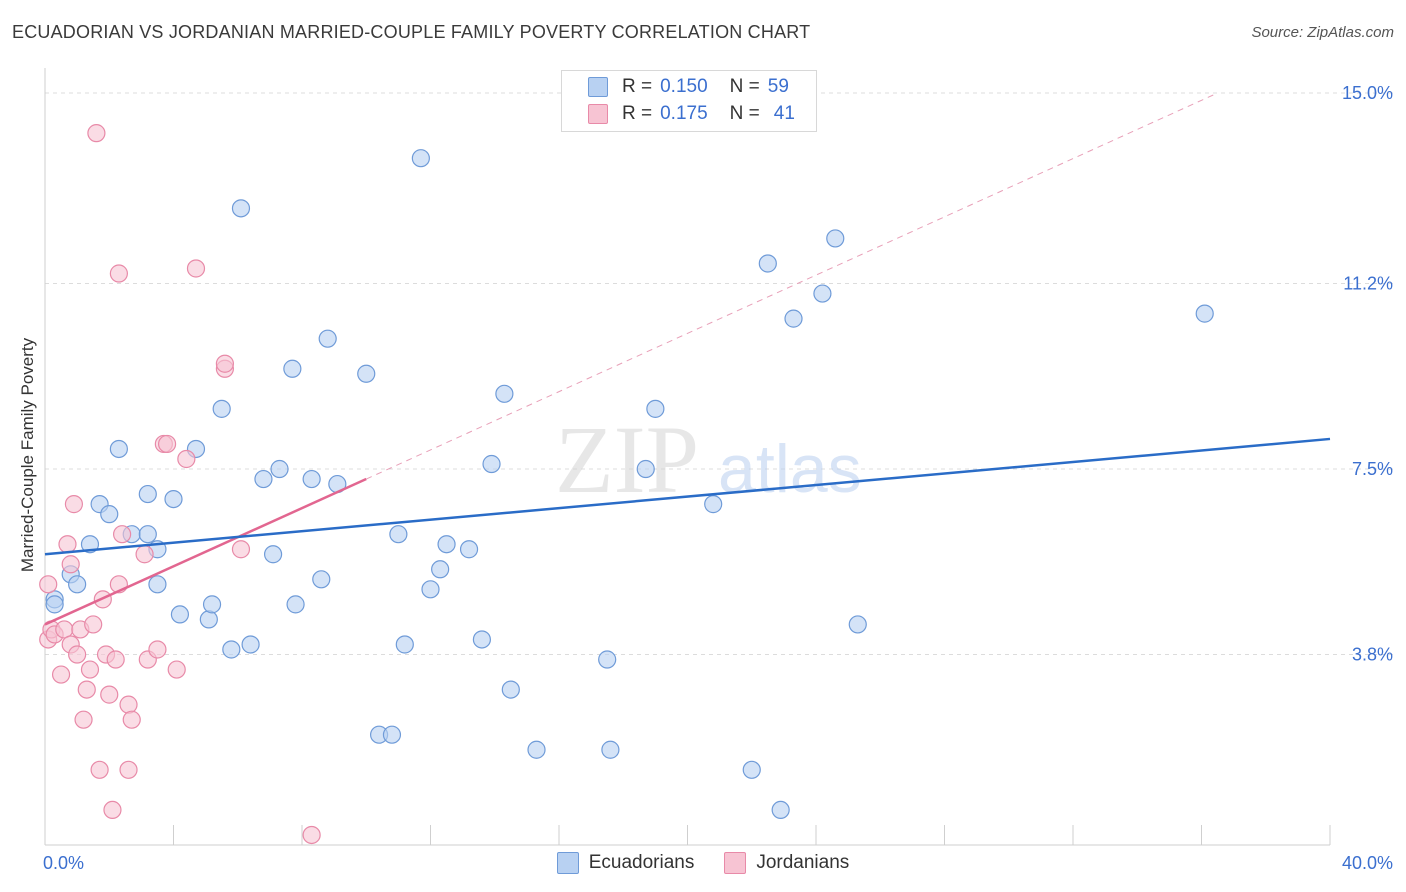 The width and height of the screenshot is (1406, 892). Describe the element at coordinates (1367, 863) in the screenshot. I see `x-tick-label: 40.0%` at that location.